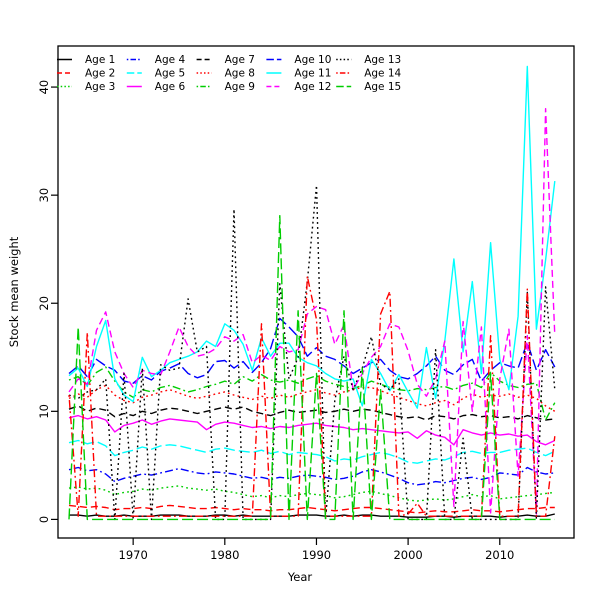  I want to click on legend-label-3: Age 3, so click(100, 87).